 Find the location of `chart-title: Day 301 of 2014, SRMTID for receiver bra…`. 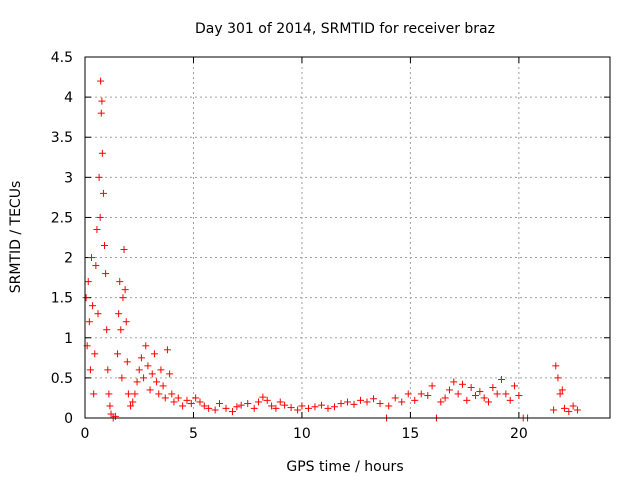

chart-title: Day 301 of 2014, SRMTID for receiver bra… is located at coordinates (345, 29).